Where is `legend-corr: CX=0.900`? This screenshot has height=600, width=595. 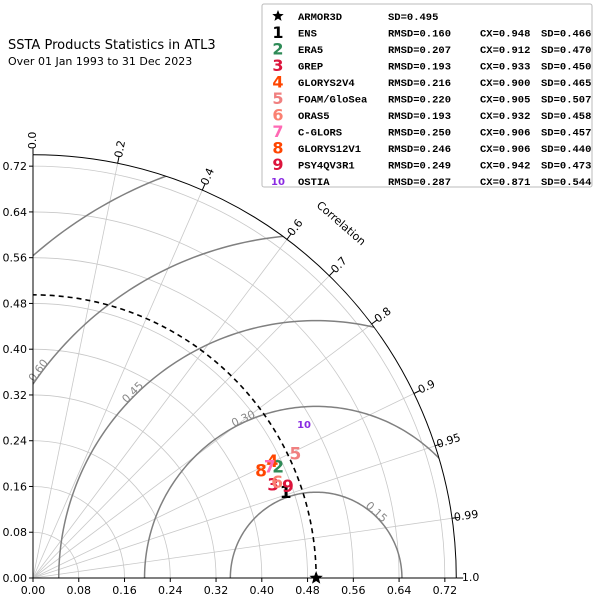
legend-corr: CX=0.900 is located at coordinates (505, 84).